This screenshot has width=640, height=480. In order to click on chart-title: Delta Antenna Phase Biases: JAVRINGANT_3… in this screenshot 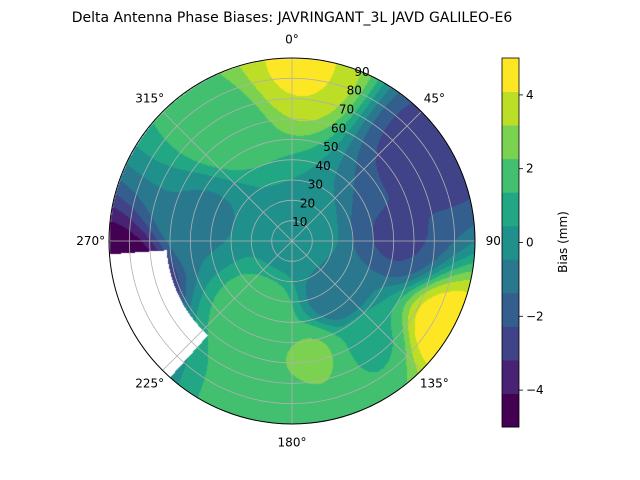, I will do `click(292, 18)`.